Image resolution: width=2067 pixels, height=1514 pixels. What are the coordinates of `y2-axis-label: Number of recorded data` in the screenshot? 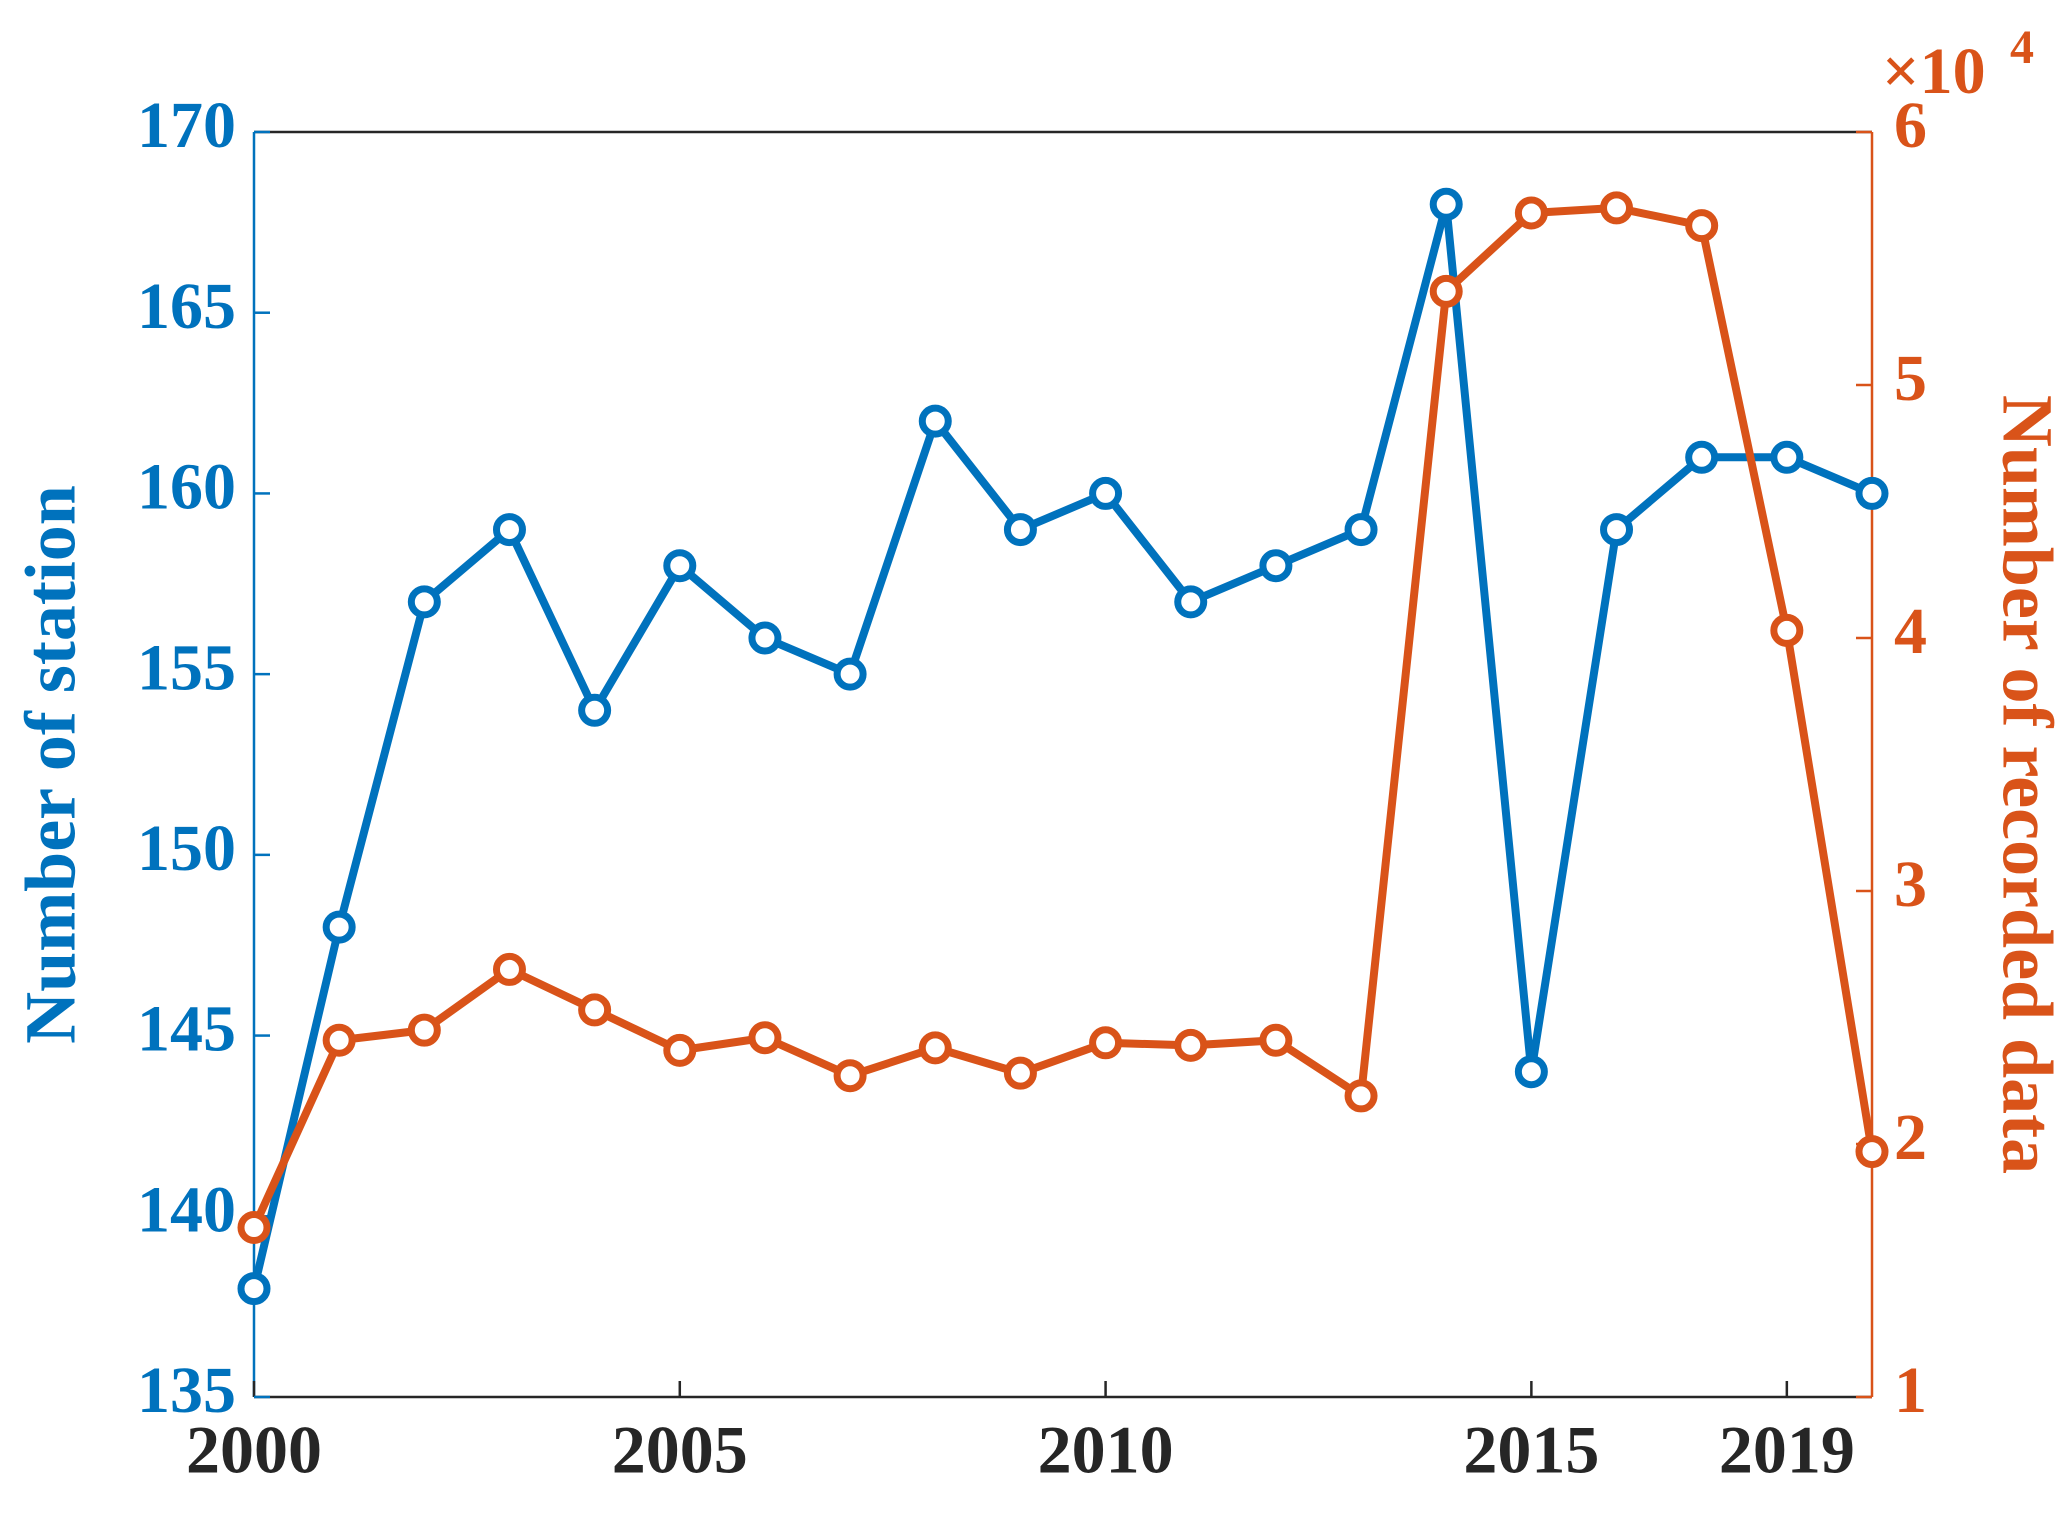 It's located at (2027, 784).